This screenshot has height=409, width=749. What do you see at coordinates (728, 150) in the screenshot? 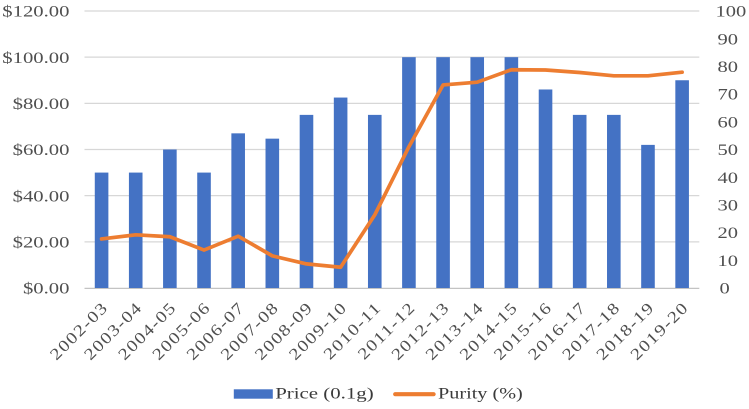
I see `svg-text: 50` at bounding box center [728, 150].